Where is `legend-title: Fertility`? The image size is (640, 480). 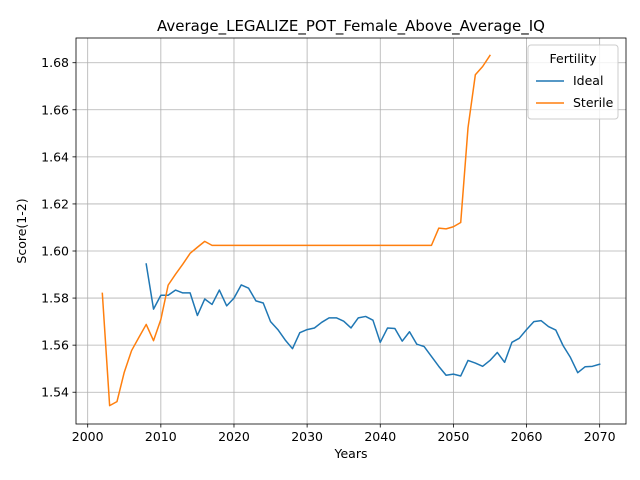
legend-title: Fertility is located at coordinates (574, 58).